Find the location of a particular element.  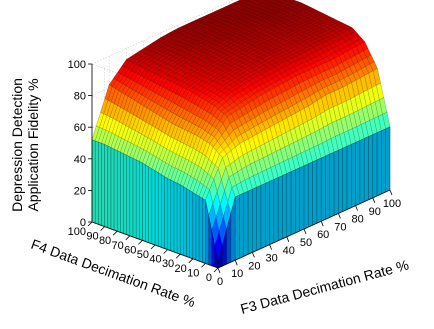

z-tick-label: 40 is located at coordinates (80, 160).